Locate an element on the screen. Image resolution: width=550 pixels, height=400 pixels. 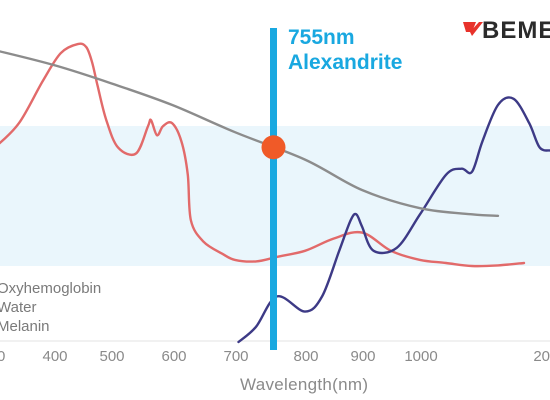
x-tick-label: 500 is located at coordinates (111, 356).